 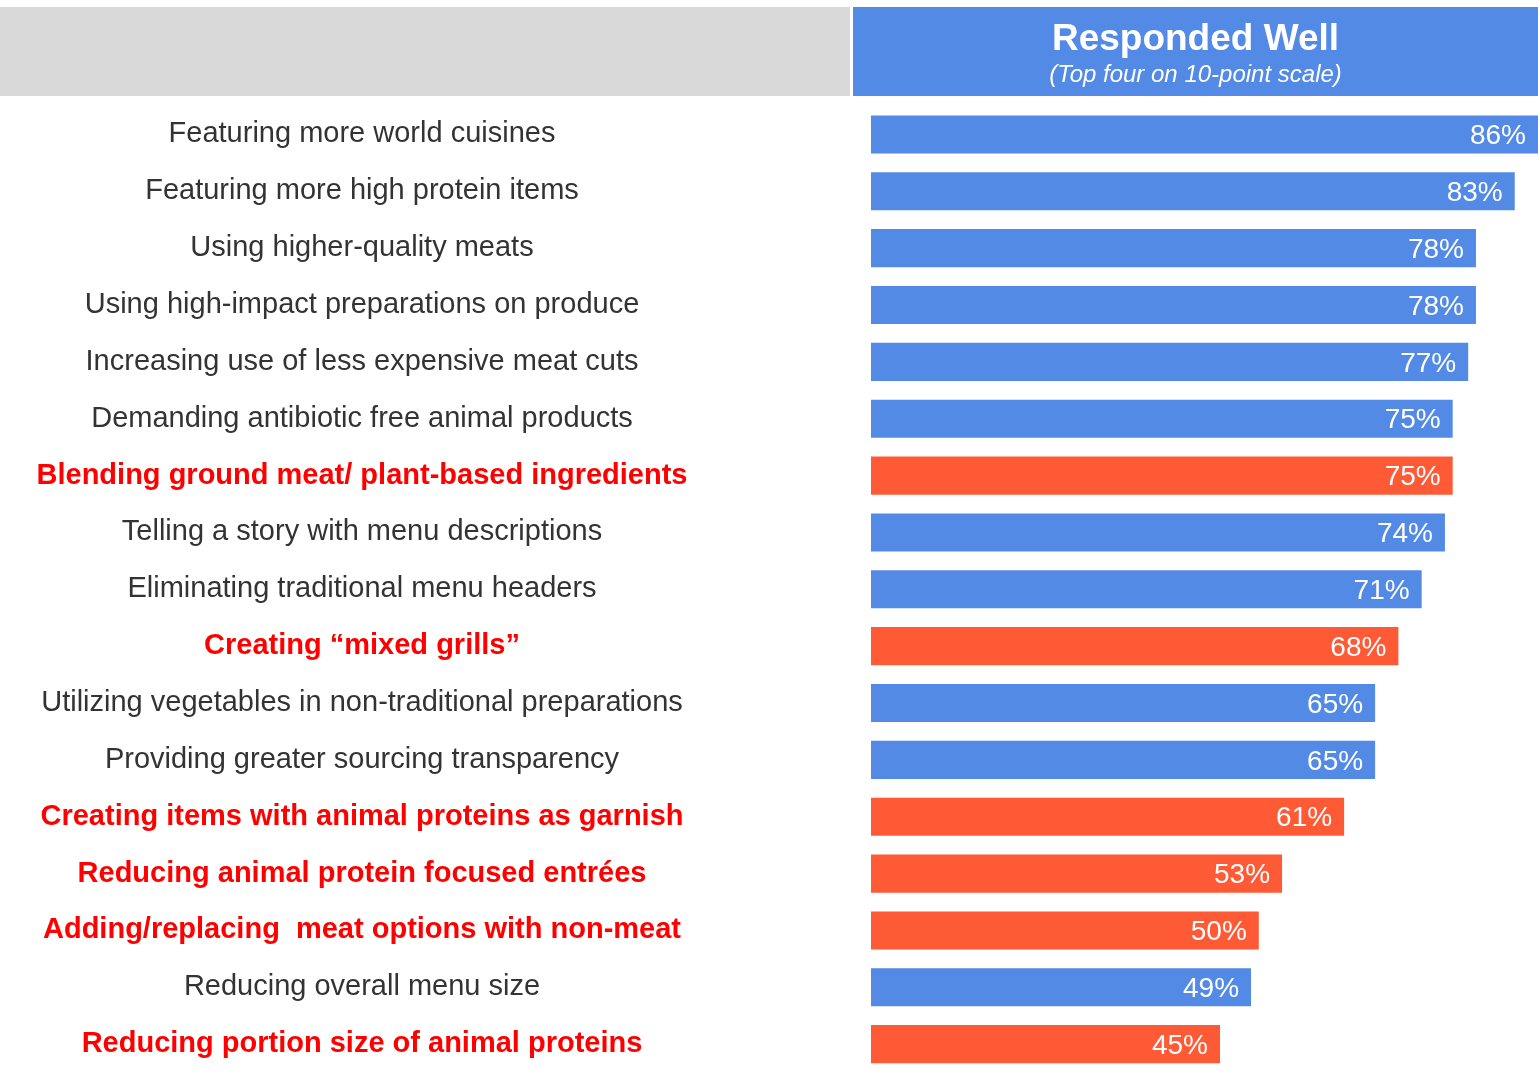 What do you see at coordinates (1211, 988) in the screenshot?
I see `data-label: 49%` at bounding box center [1211, 988].